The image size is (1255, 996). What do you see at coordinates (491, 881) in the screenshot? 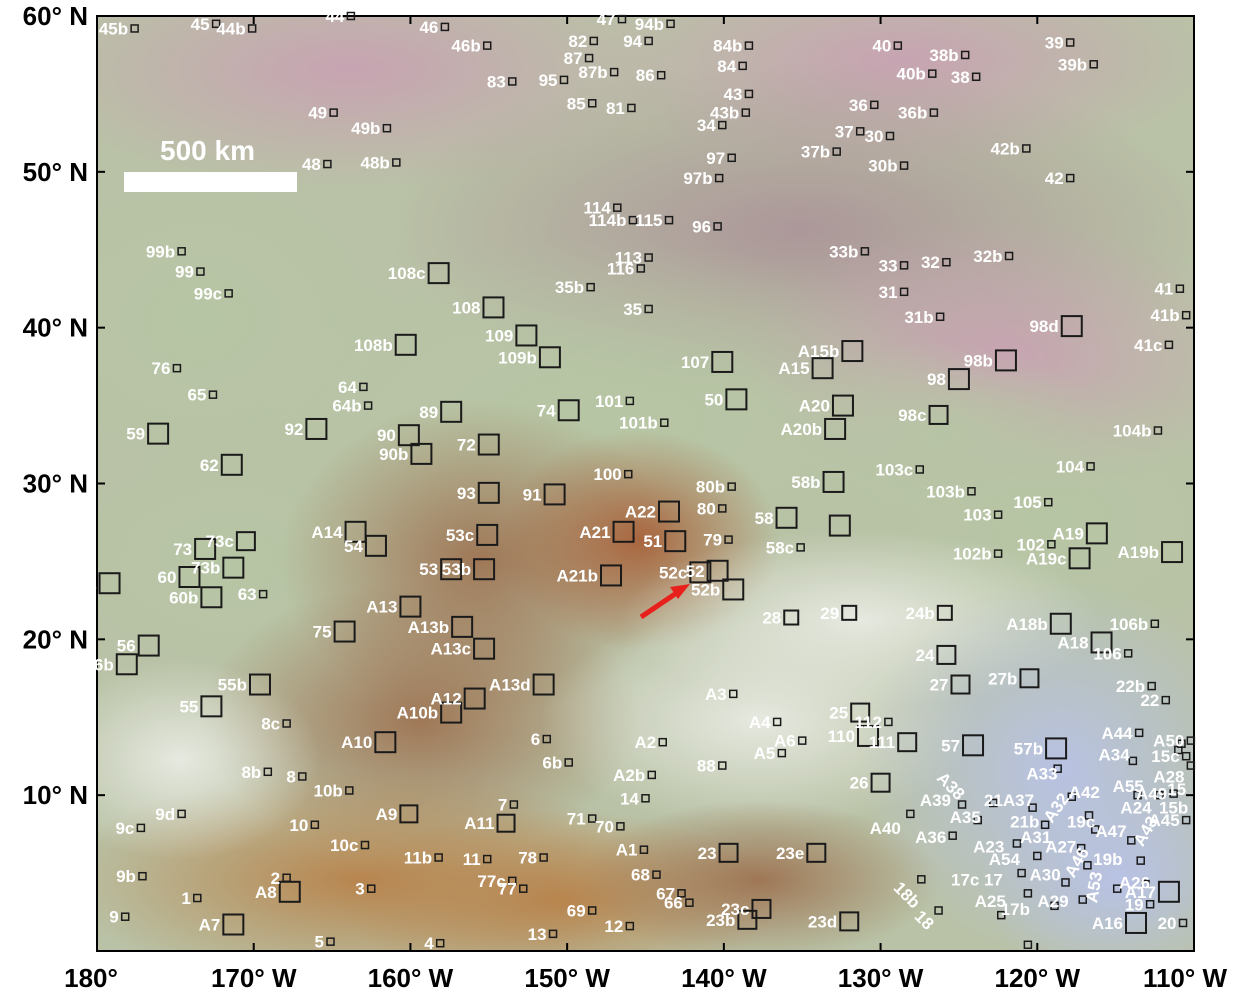
I see `site-label: 77c` at bounding box center [491, 881].